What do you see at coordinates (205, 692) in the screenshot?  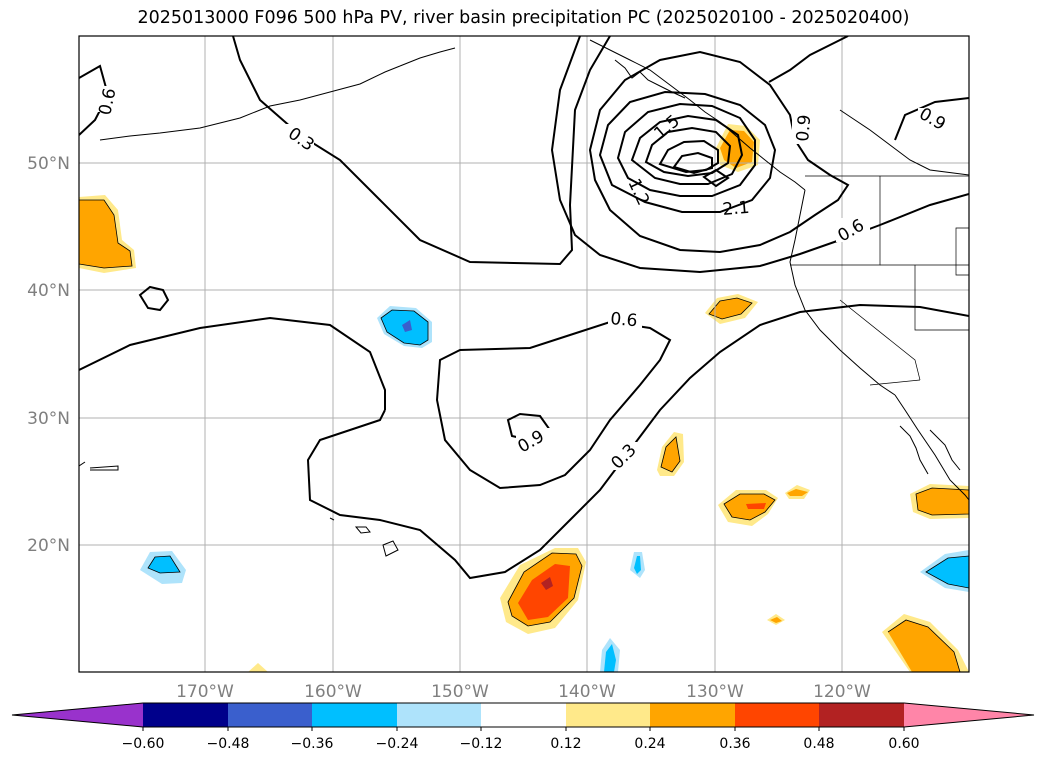 I see `lon-label: 170°W` at bounding box center [205, 692].